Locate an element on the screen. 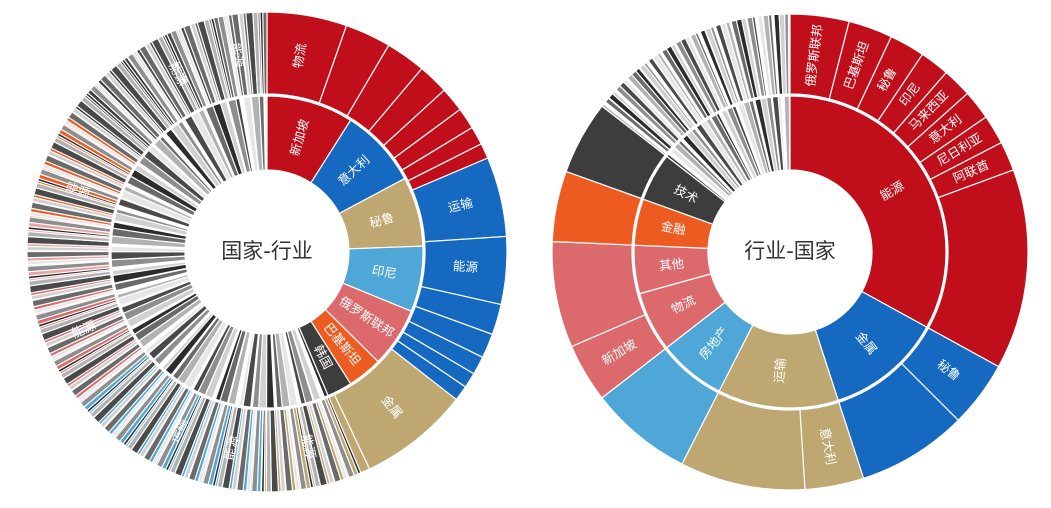 This screenshot has width=1051, height=508. right-inner-slice is located at coordinates (868, 211).